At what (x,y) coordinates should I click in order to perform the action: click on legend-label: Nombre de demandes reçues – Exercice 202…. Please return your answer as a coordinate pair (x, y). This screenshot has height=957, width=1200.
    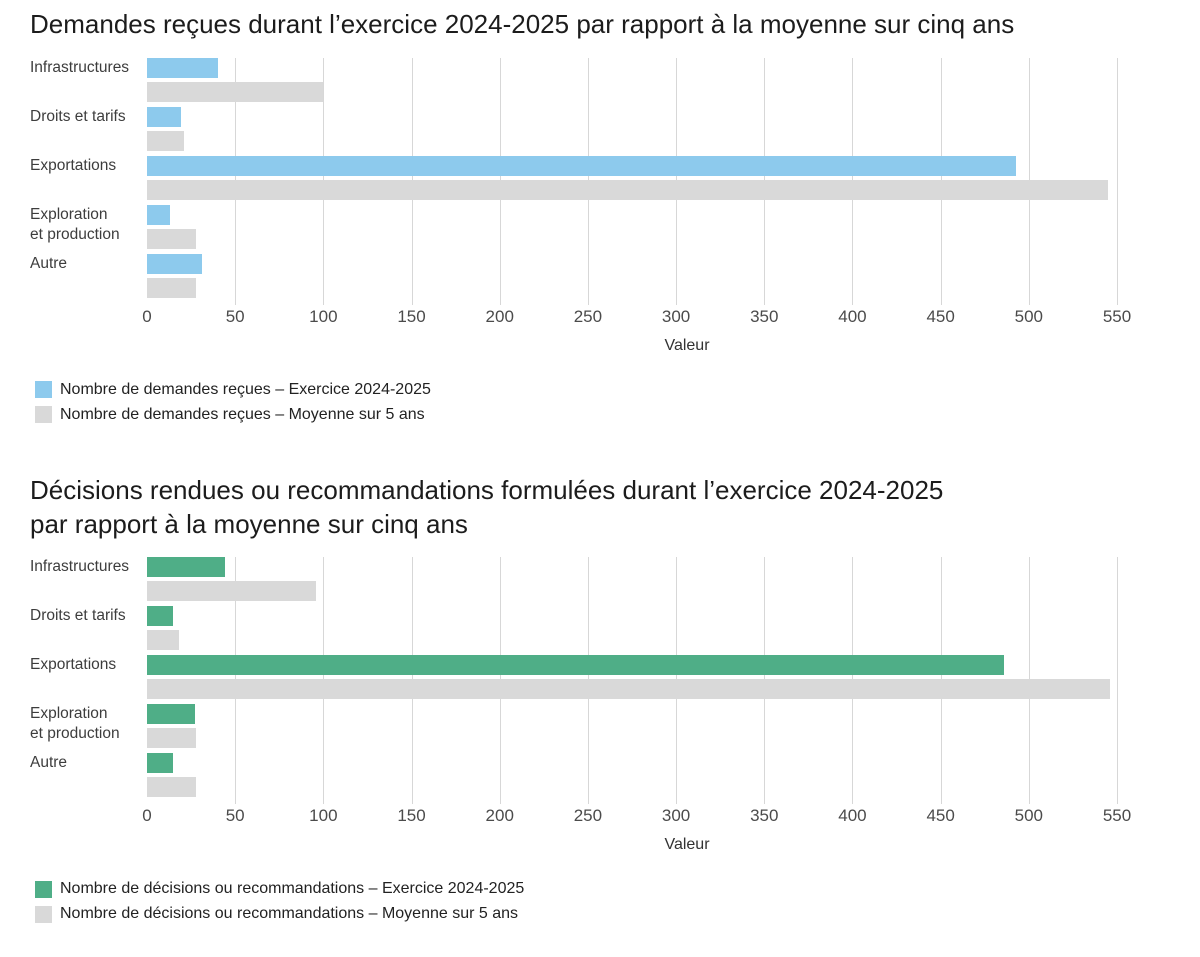
    Looking at the image, I should click on (245, 389).